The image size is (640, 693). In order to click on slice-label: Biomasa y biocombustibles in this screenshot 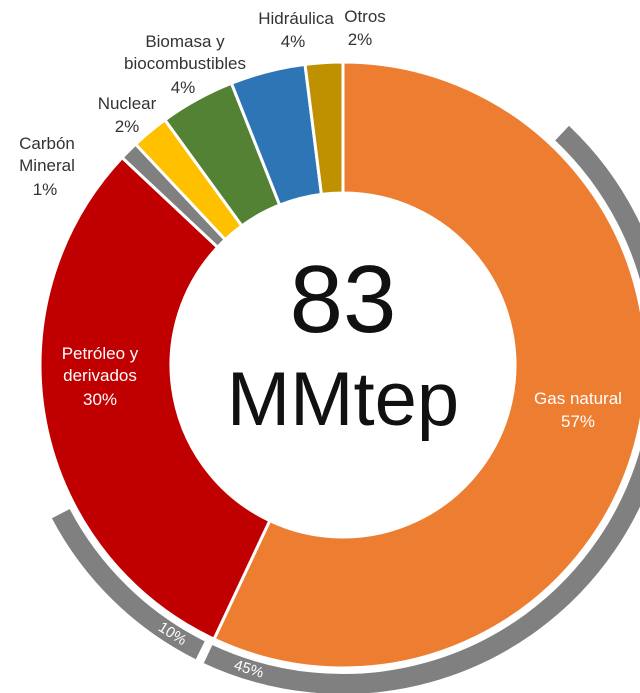, I will do `click(185, 52)`.